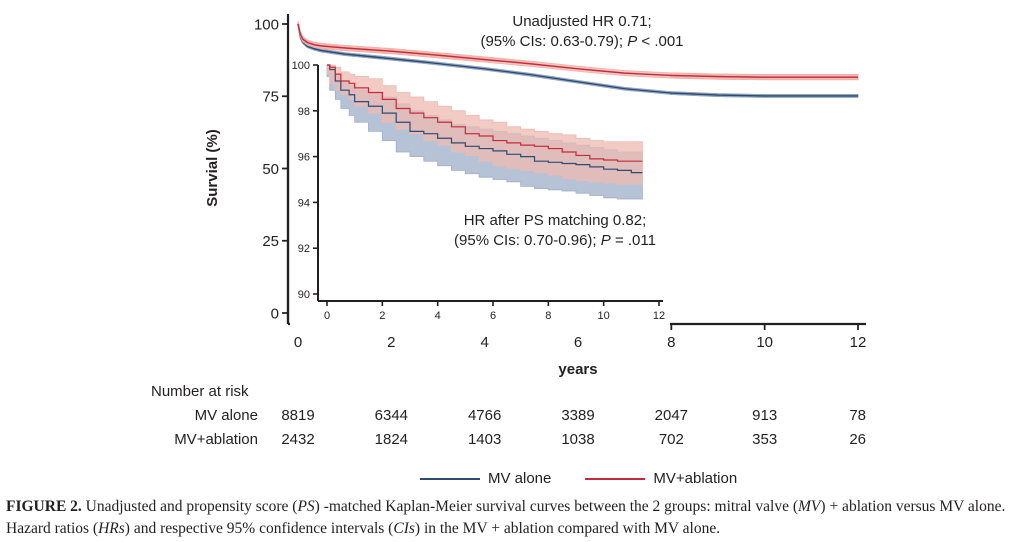  What do you see at coordinates (270, 169) in the screenshot?
I see `y-tick-label: 50` at bounding box center [270, 169].